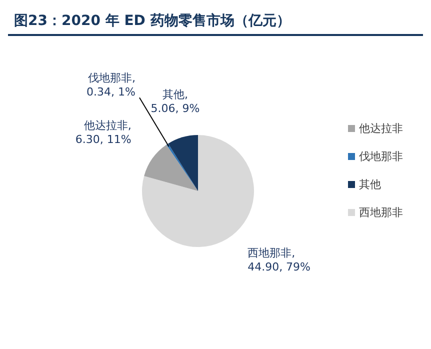 Image resolution: width=431 pixels, height=349 pixels. I want to click on legend-label: 他达拉非, so click(381, 128).